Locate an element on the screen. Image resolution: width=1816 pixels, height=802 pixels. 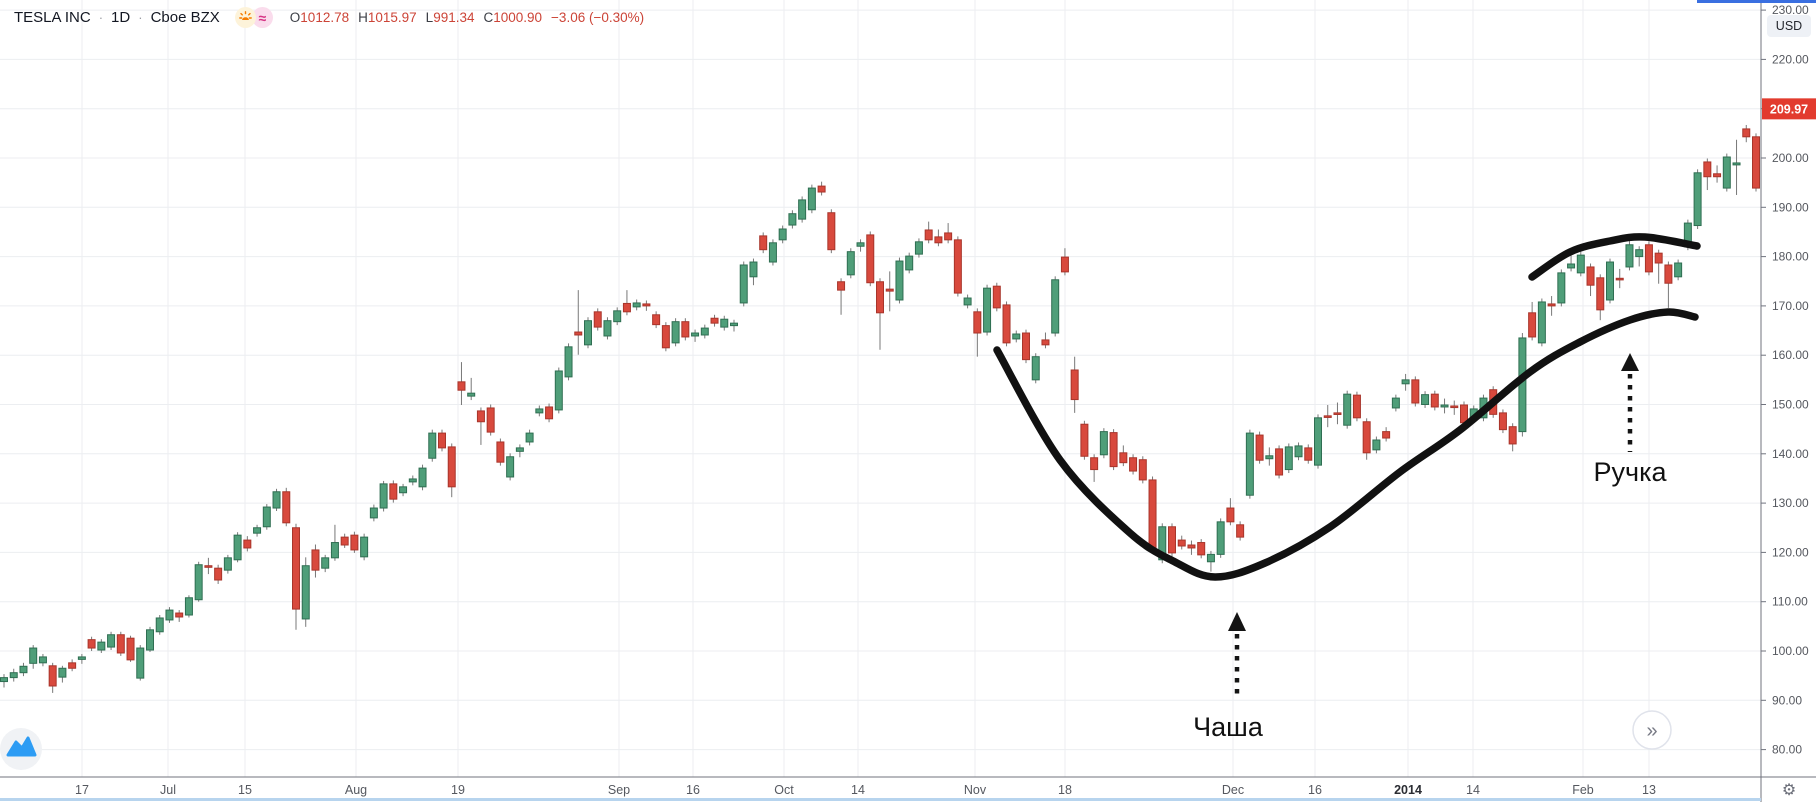
symbol-title: TESLA INC is located at coordinates (52, 17).